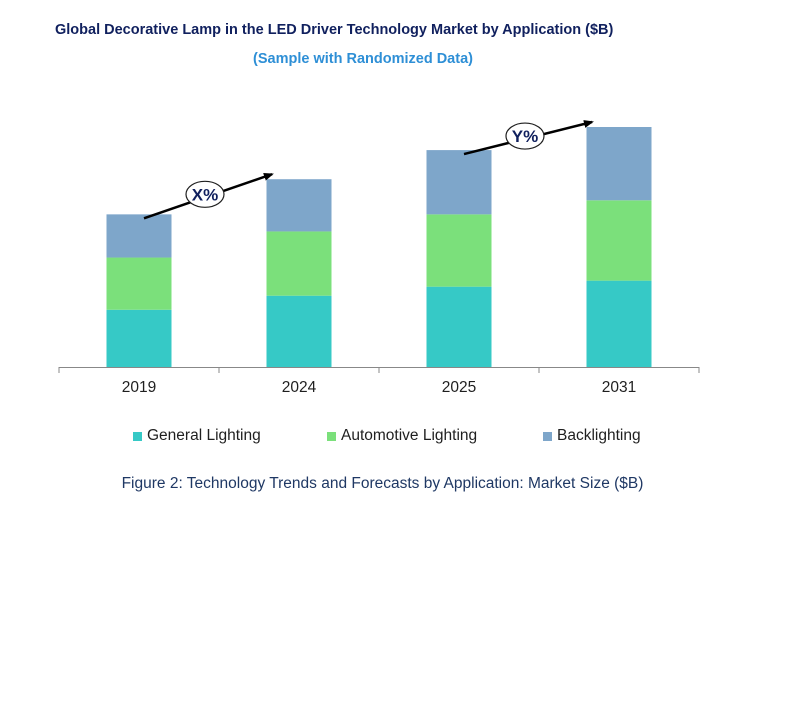  Describe the element at coordinates (459, 387) in the screenshot. I see `x-tick-label: 2025` at that location.